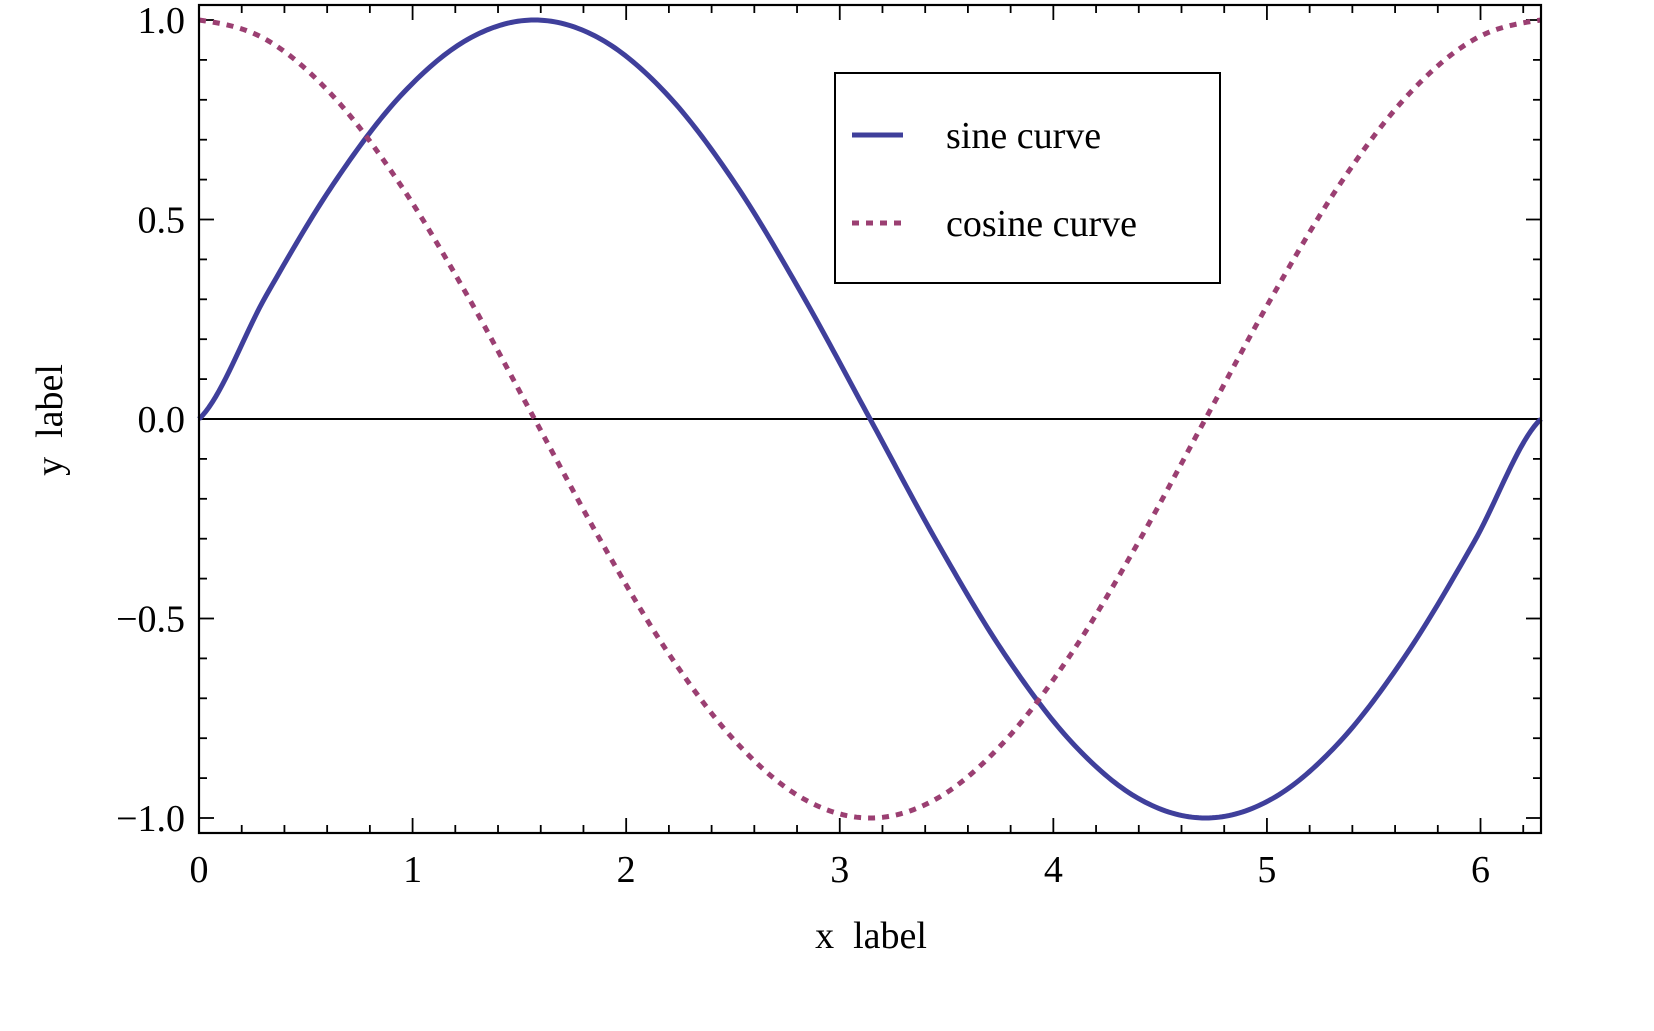 The width and height of the screenshot is (1654, 1031). I want to click on x-tick-label: 6, so click(1480, 870).